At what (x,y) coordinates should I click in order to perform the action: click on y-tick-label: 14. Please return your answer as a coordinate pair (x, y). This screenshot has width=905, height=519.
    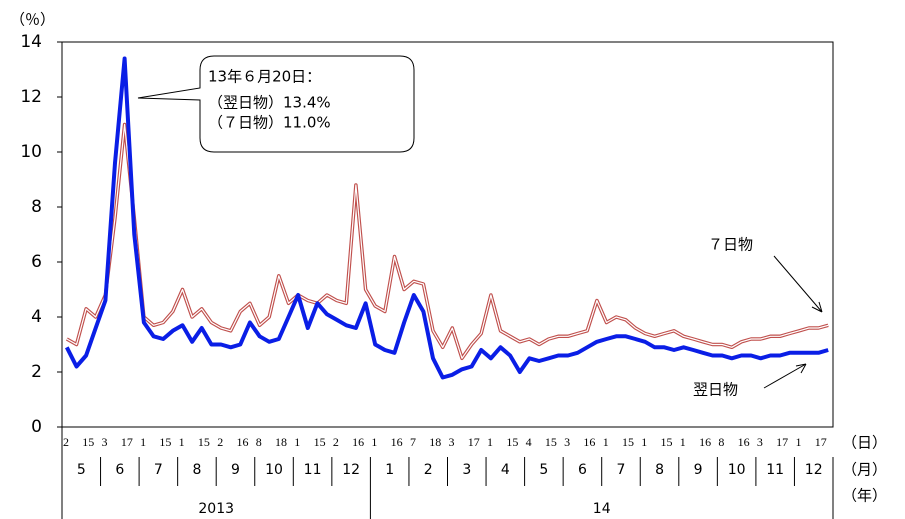
    Looking at the image, I should click on (31, 42).